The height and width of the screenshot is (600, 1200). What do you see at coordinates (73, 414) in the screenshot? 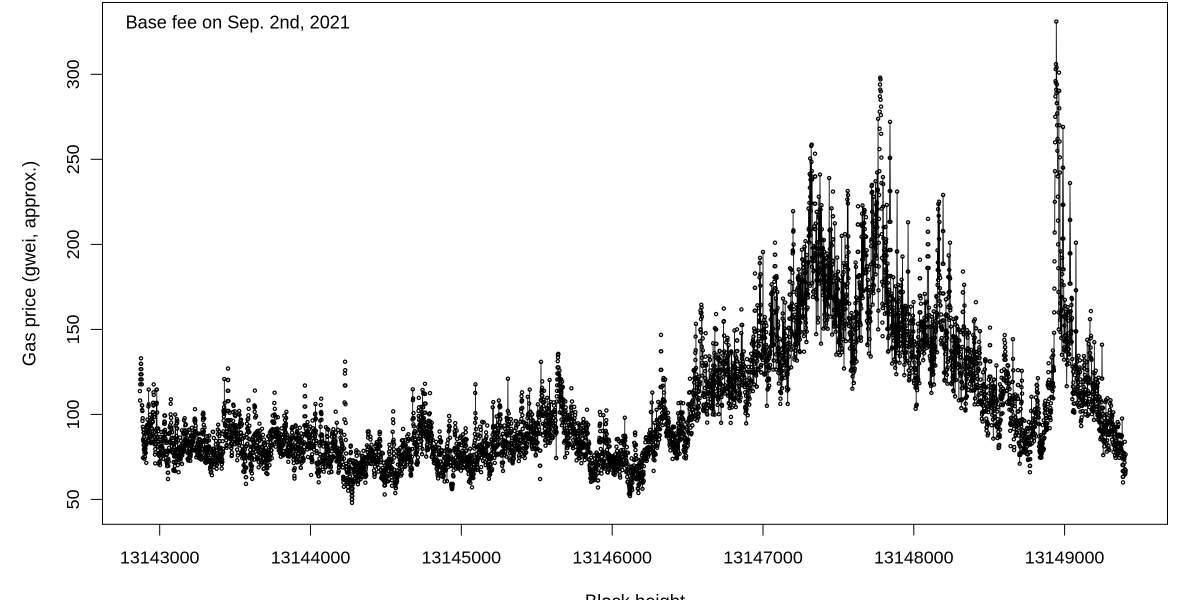
I see `svg-text: 100` at bounding box center [73, 414].